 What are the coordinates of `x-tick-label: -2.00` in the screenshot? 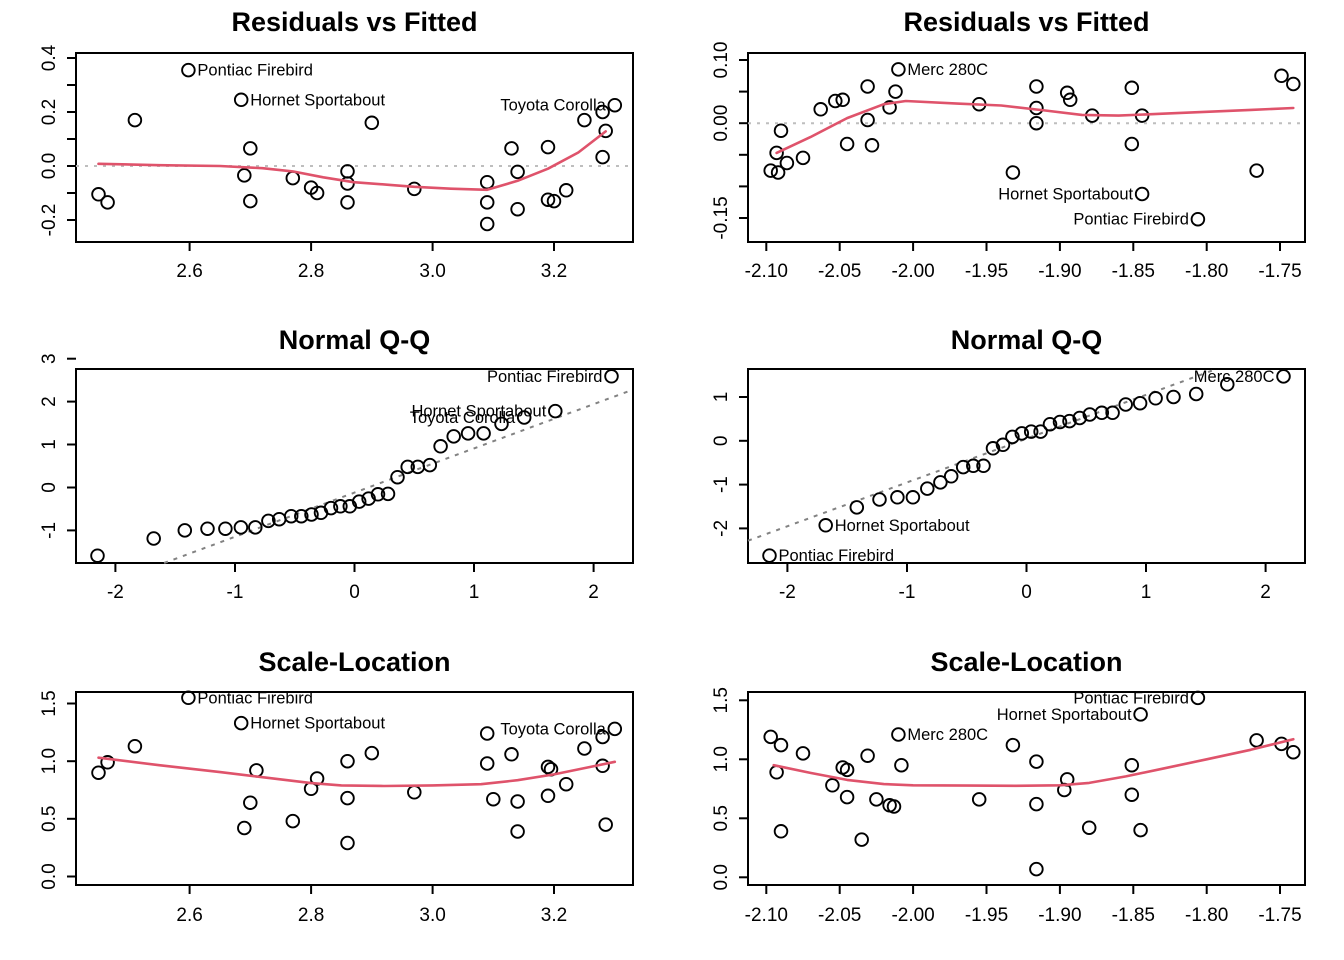 It's located at (912, 915).